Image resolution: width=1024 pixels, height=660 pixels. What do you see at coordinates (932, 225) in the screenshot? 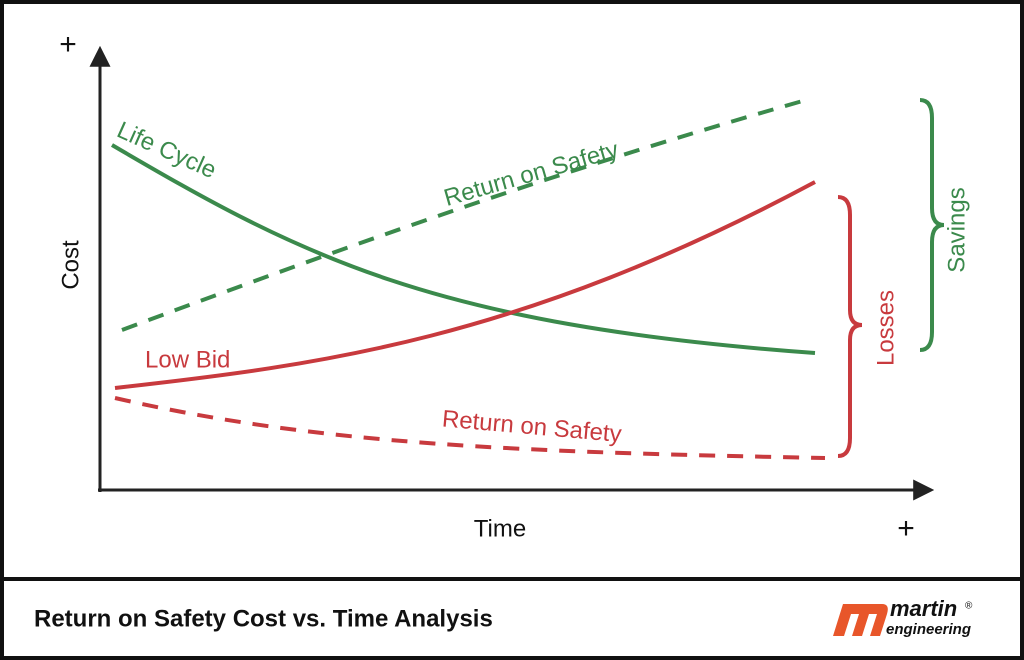
I see `savings-brace` at bounding box center [932, 225].